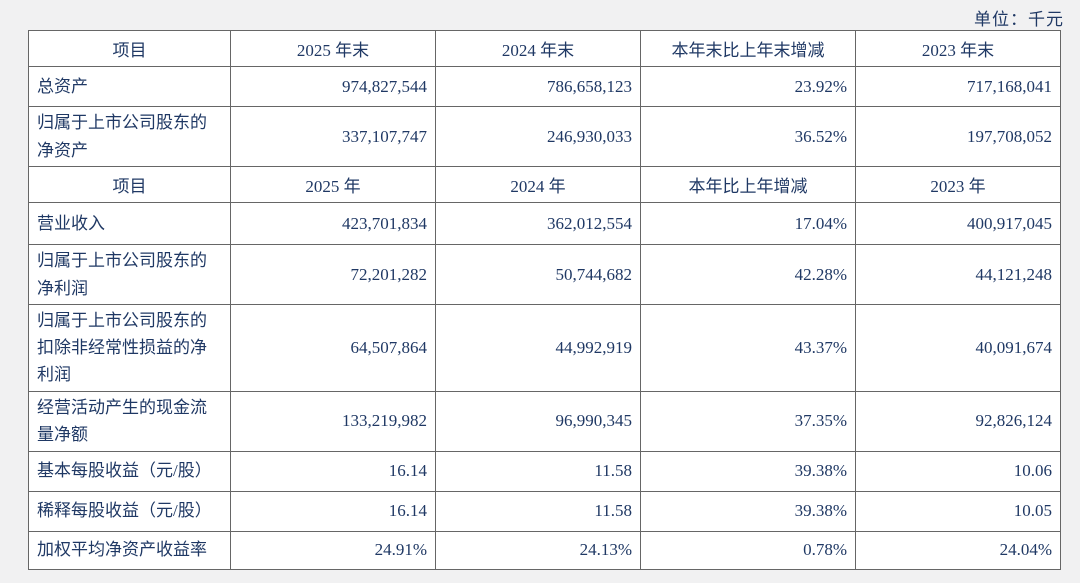 This screenshot has width=1080, height=583. Describe the element at coordinates (958, 136) in the screenshot. I see `value-cell: 197,708,052` at that location.